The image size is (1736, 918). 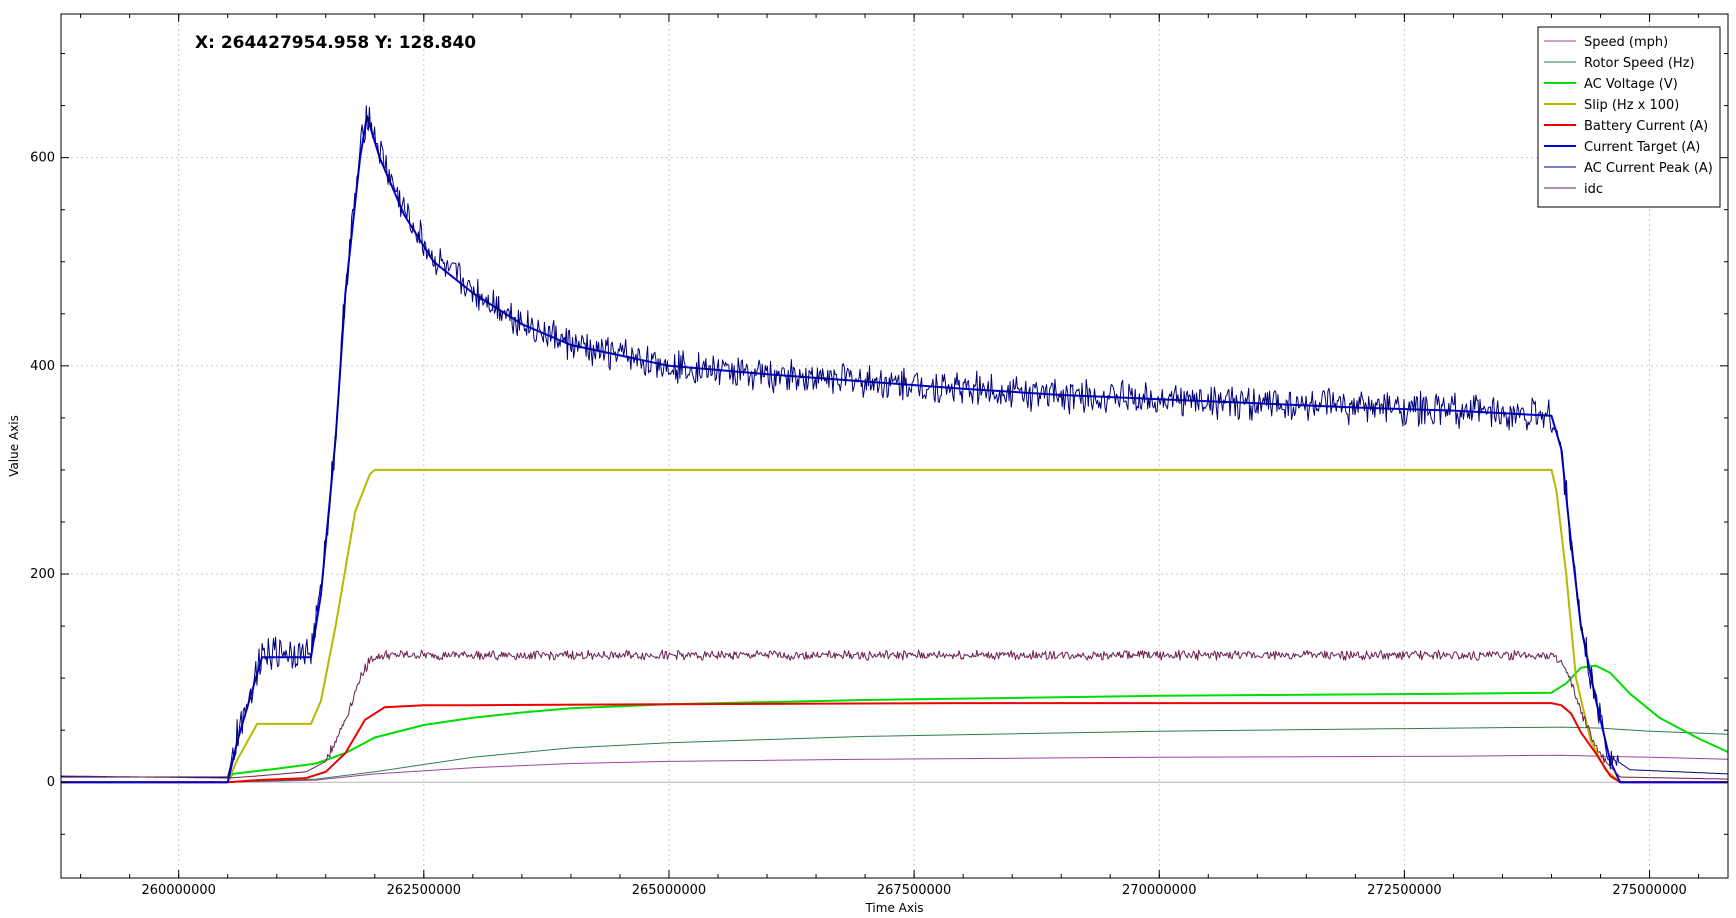 What do you see at coordinates (1646, 126) in the screenshot?
I see `legend-entry: Battery Current (A)` at bounding box center [1646, 126].